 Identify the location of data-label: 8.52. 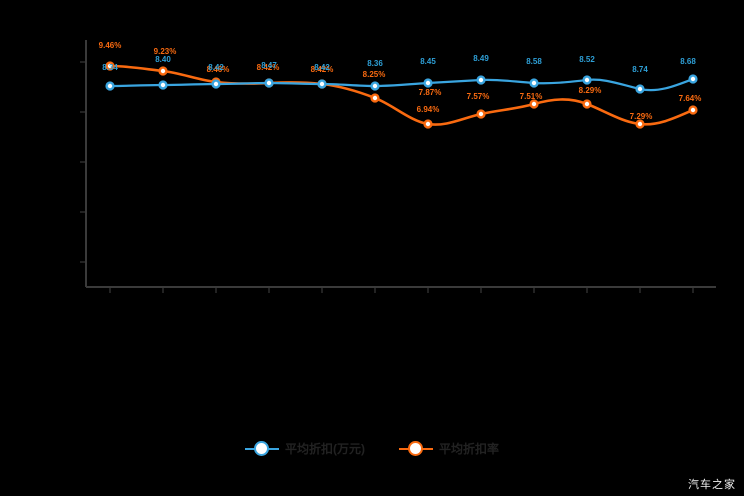
(587, 59).